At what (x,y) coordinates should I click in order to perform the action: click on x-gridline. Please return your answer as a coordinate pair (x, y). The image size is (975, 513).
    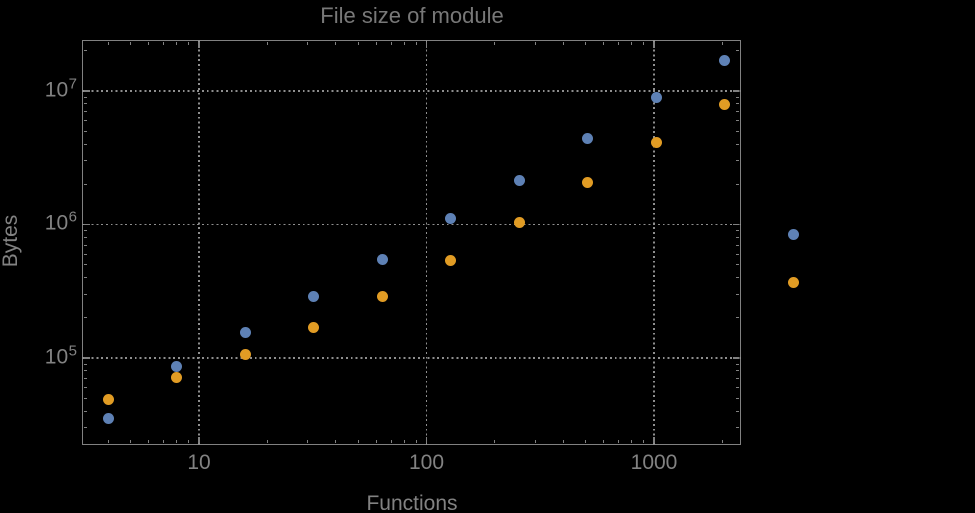
    Looking at the image, I should click on (426, 242).